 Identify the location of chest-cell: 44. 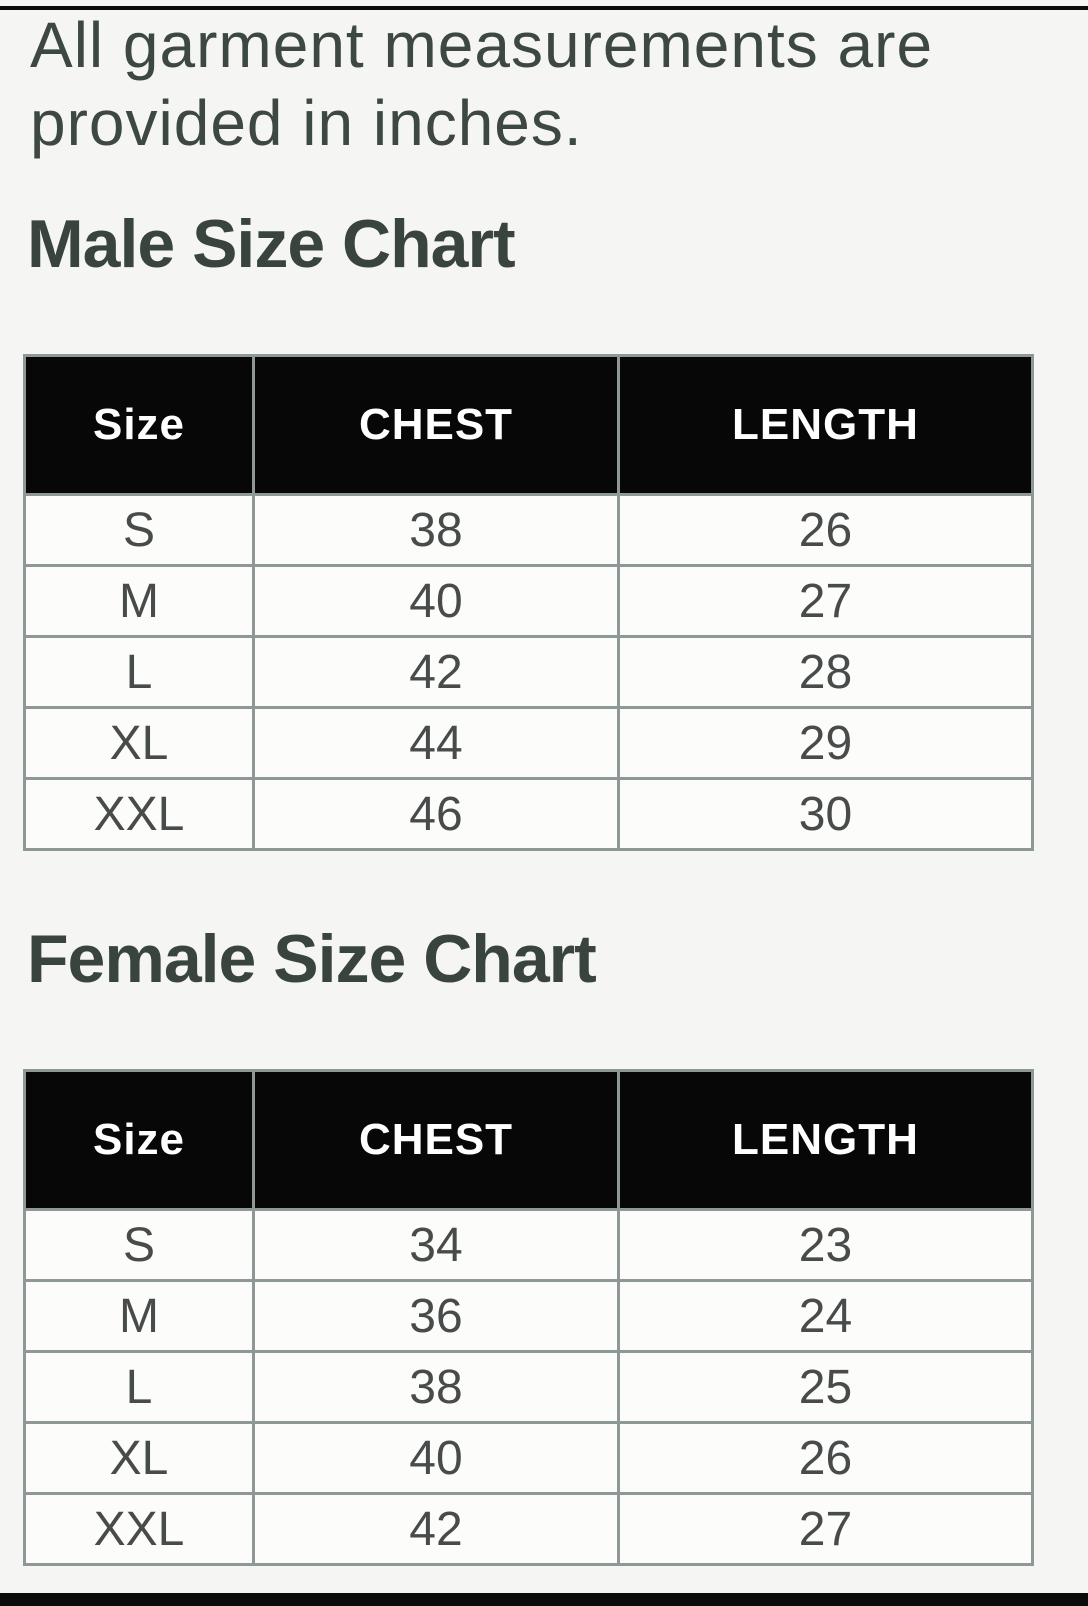
(436, 743).